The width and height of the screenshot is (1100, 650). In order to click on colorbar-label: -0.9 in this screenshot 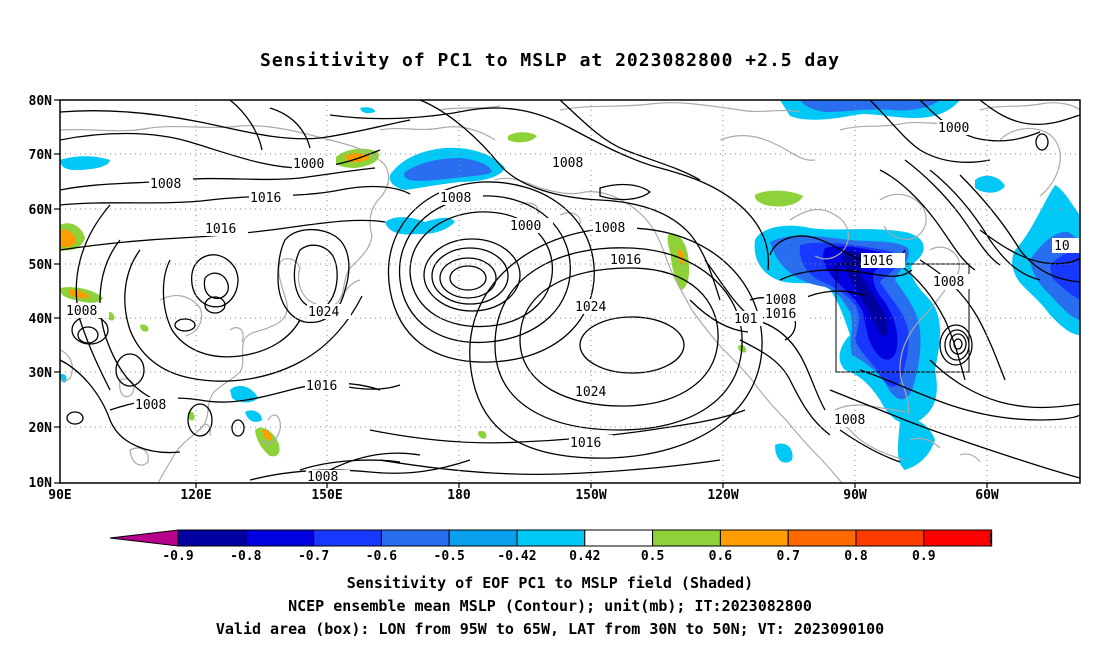, I will do `click(177, 556)`.